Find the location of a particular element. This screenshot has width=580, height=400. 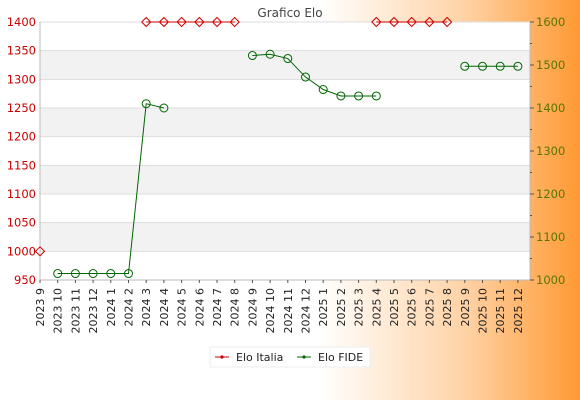

left-axis-tick-label: 1250 is located at coordinates (21, 108).